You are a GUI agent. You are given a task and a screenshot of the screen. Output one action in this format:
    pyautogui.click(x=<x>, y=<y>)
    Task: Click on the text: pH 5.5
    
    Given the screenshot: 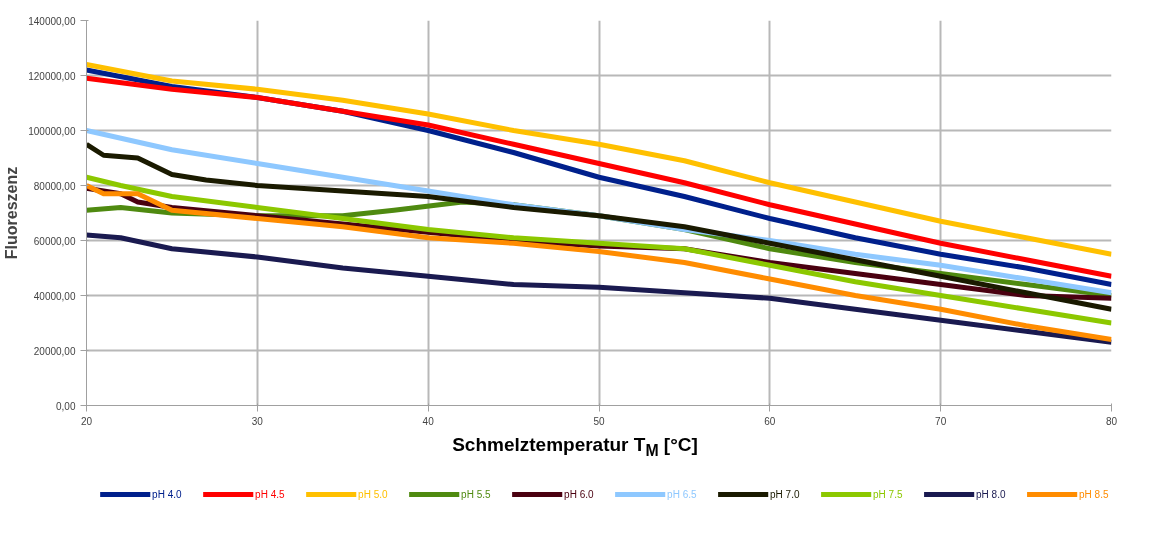 What is the action you would take?
    pyautogui.click(x=476, y=494)
    